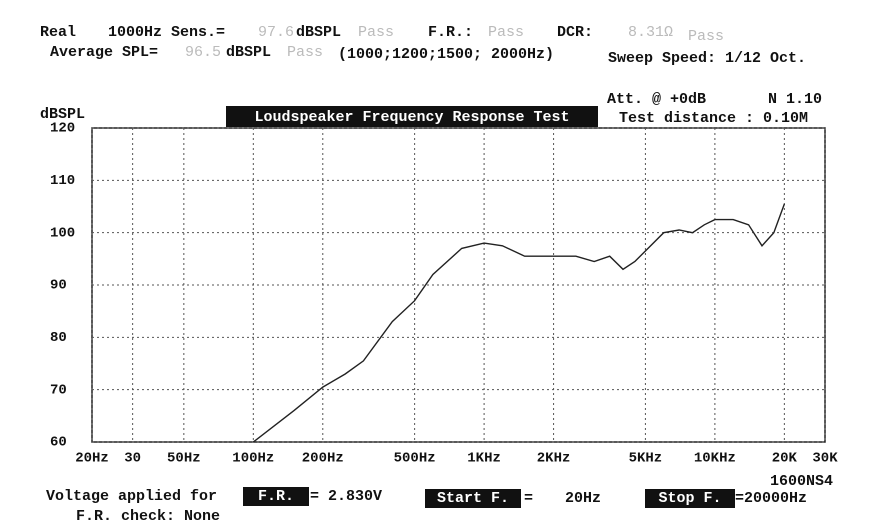 The width and height of the screenshot is (880, 529). I want to click on value: 97.6, so click(276, 32).